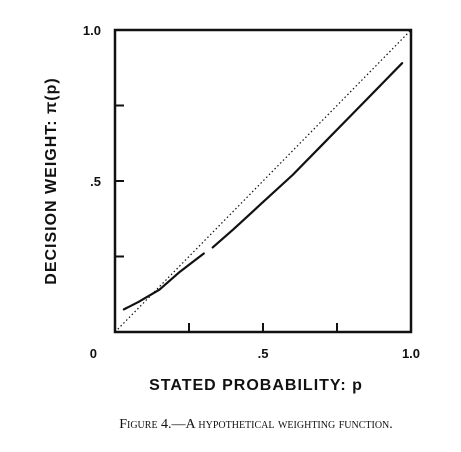 This screenshot has width=461, height=452. What do you see at coordinates (51, 180) in the screenshot?
I see `y-axis-title: DECISION WEIGHT: π(p)` at bounding box center [51, 180].